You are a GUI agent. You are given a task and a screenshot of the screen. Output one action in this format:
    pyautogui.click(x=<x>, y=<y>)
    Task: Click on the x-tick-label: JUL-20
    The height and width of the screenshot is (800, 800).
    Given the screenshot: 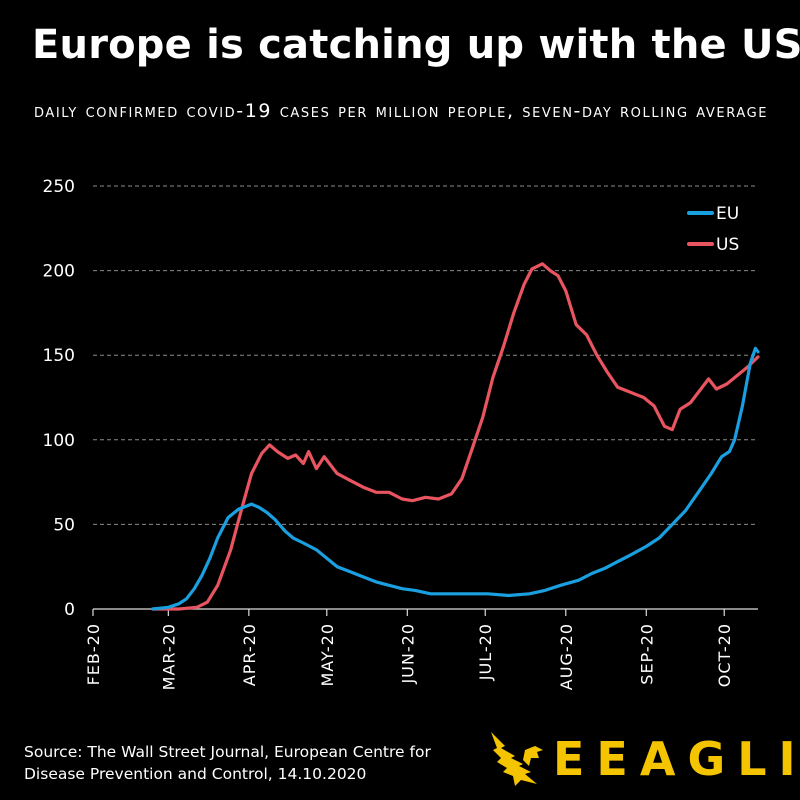 What is the action you would take?
    pyautogui.click(x=485, y=652)
    